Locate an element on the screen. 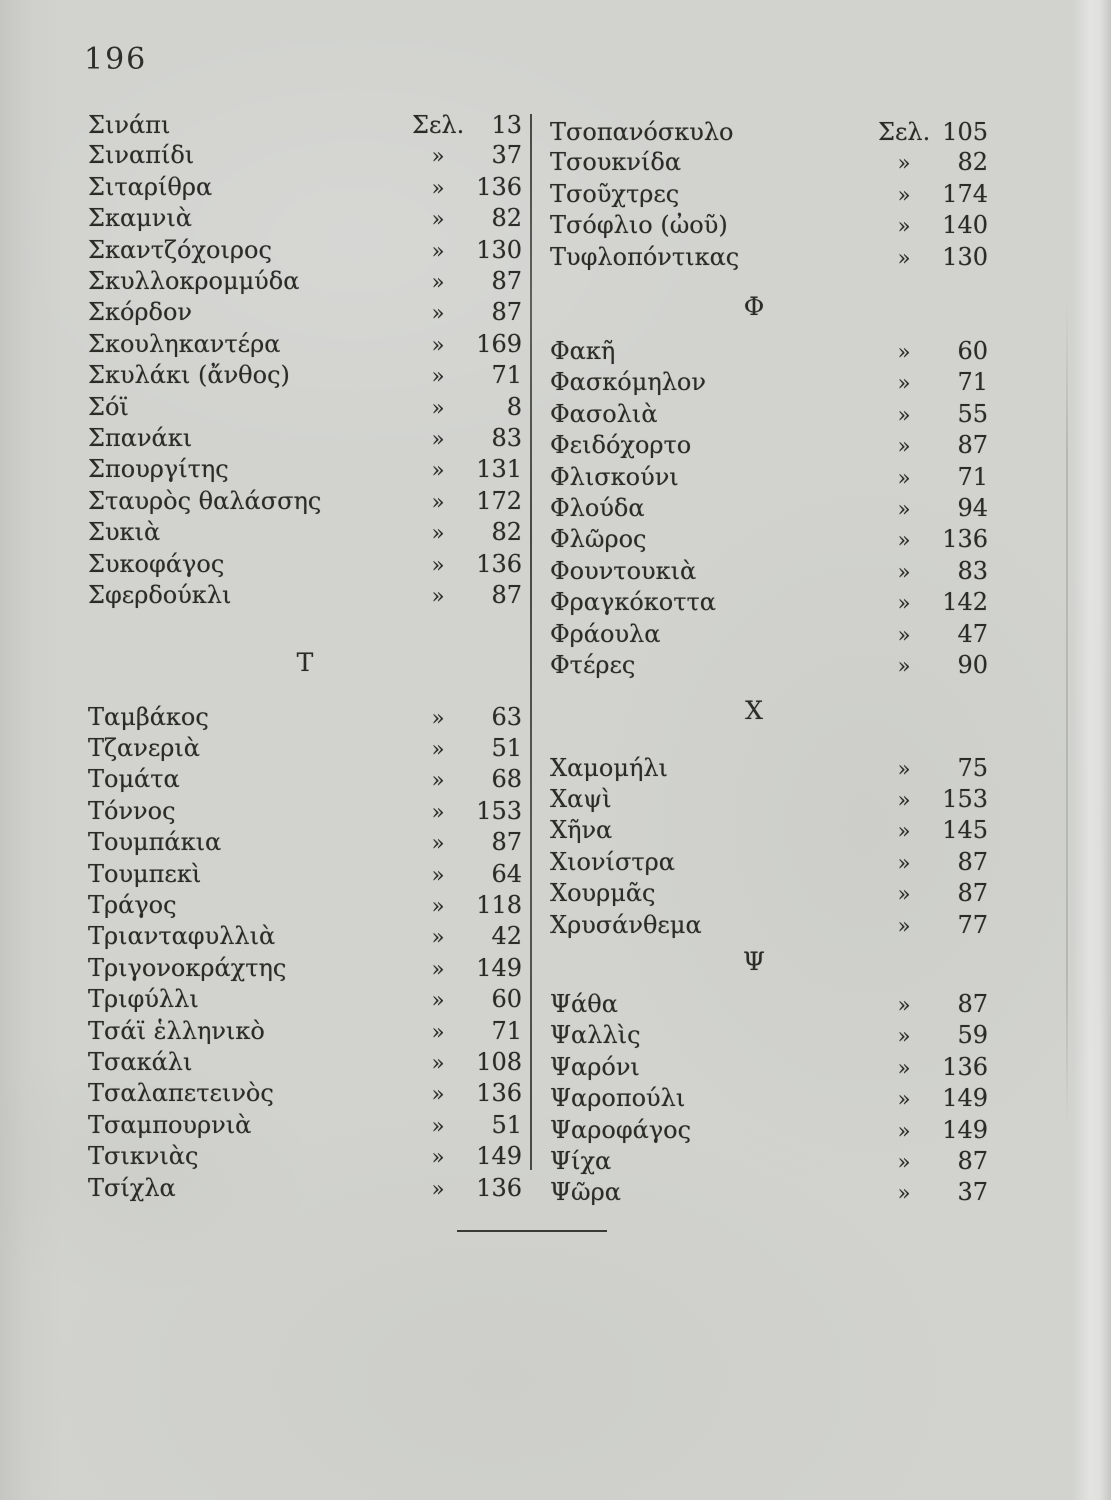 This screenshot has width=1111, height=1500. page-number-value: 94 is located at coordinates (972, 508).